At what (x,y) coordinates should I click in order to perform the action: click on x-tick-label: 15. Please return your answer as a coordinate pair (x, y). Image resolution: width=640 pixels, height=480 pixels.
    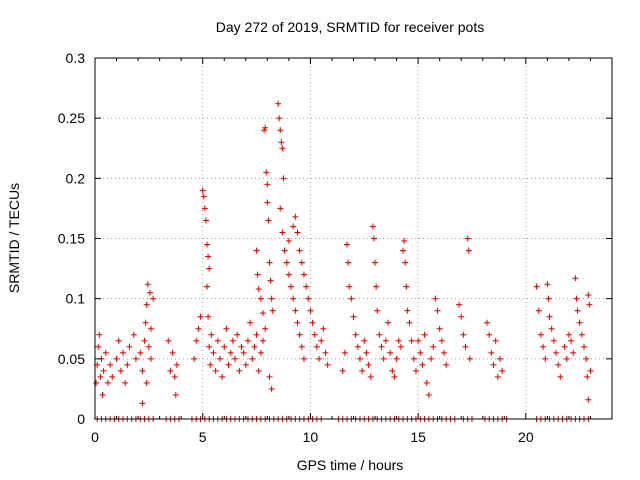
    Looking at the image, I should click on (418, 437).